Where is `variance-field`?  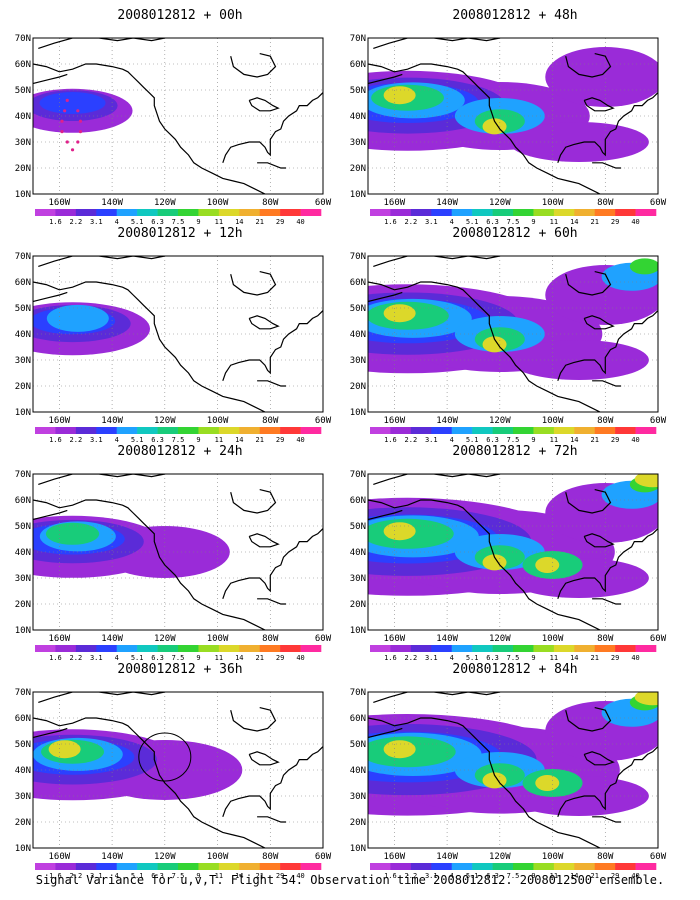 variance-field is located at coordinates (513, 116).